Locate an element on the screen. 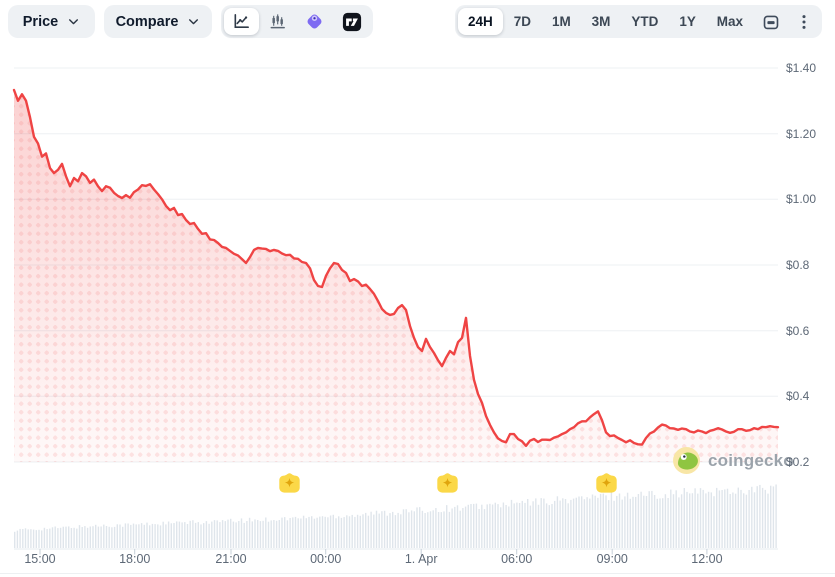  range-button-1y: 1Y is located at coordinates (687, 21).